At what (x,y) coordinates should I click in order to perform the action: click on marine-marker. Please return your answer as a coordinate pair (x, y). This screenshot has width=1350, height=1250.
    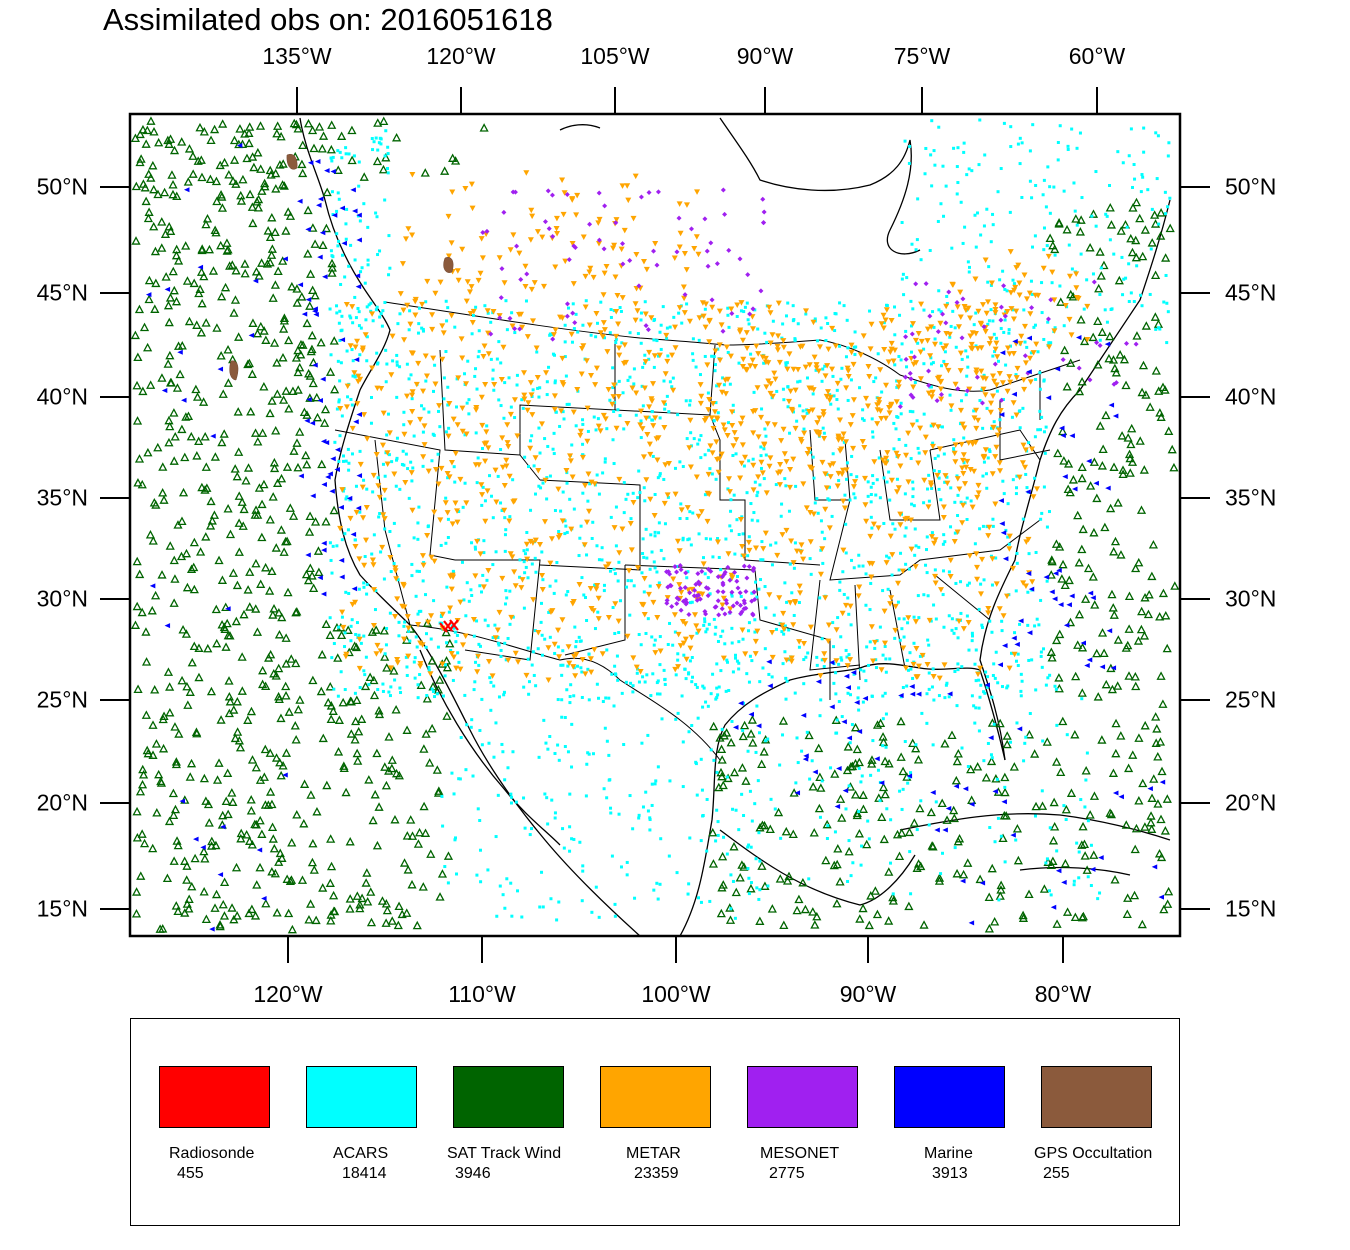
    Looking at the image, I should click on (359, 476).